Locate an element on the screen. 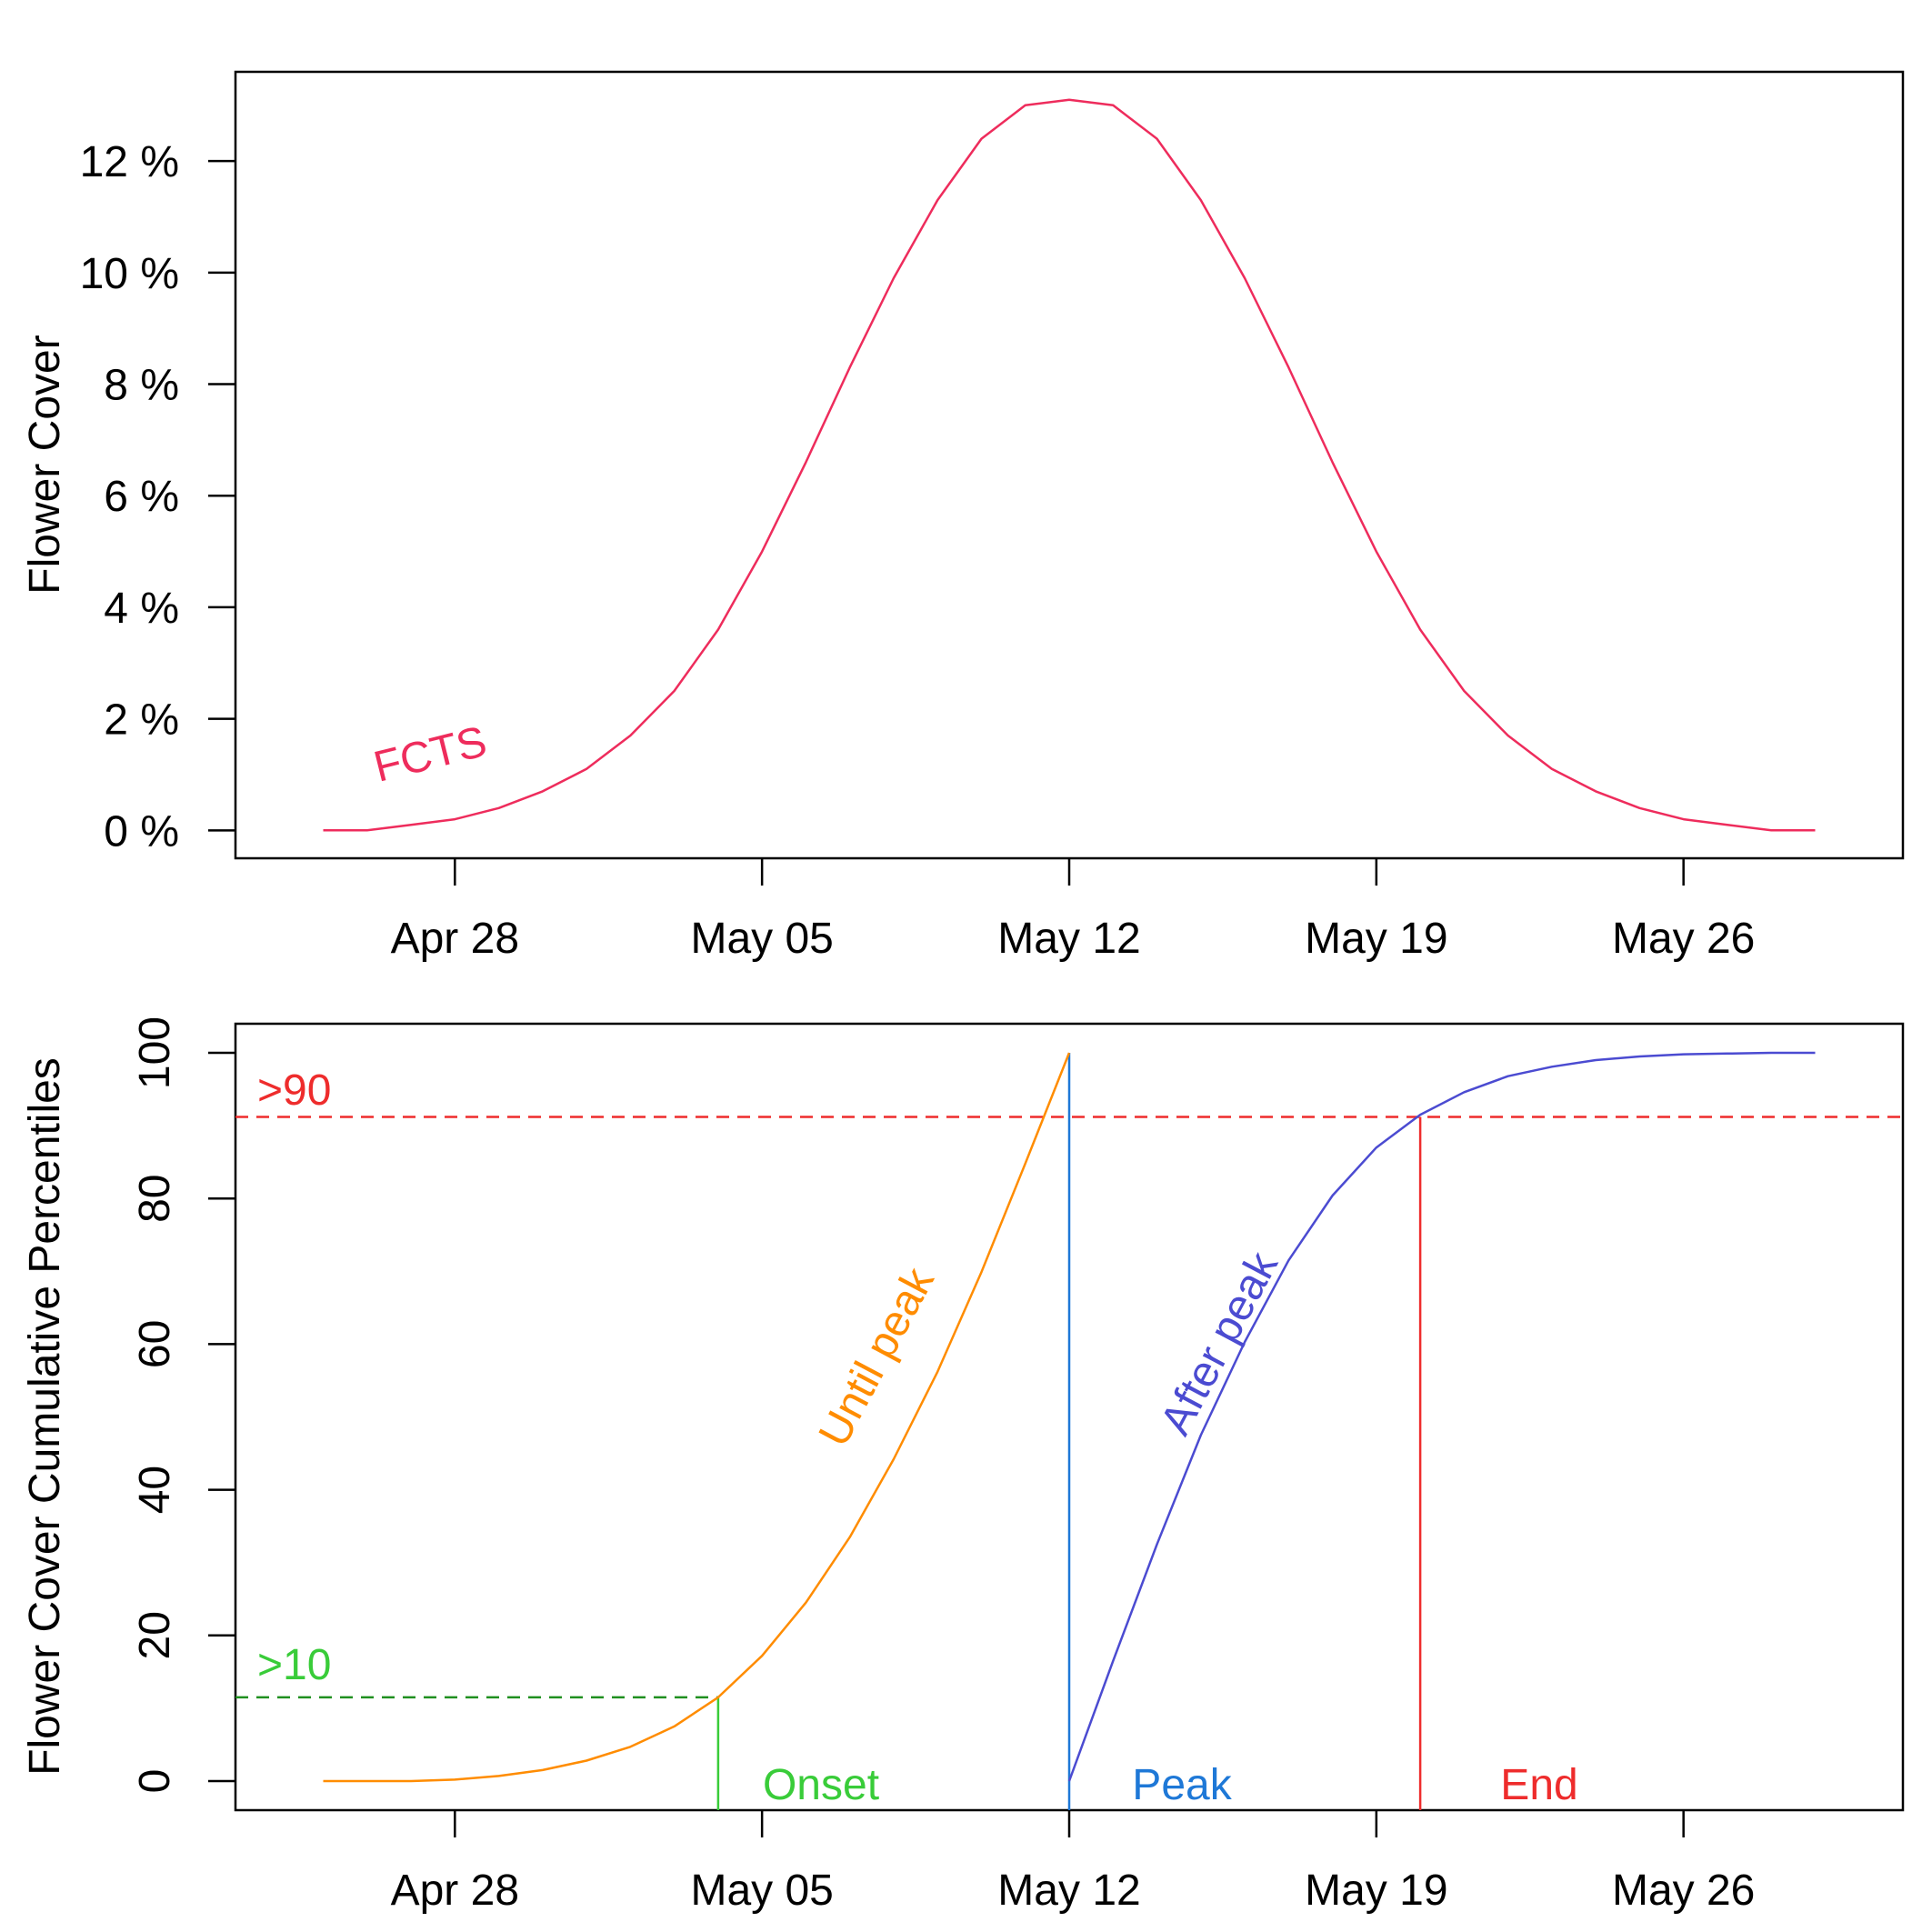 This screenshot has width=1932, height=1932. top-x-tick-label-2: May 12 is located at coordinates (1068, 939).